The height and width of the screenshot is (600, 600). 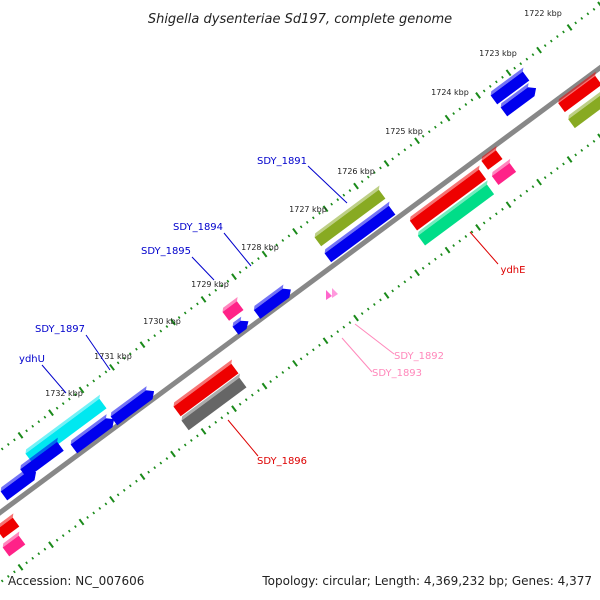 What do you see at coordinates (498, 53) in the screenshot?
I see `kbp-label: 1723 kbp` at bounding box center [498, 53].